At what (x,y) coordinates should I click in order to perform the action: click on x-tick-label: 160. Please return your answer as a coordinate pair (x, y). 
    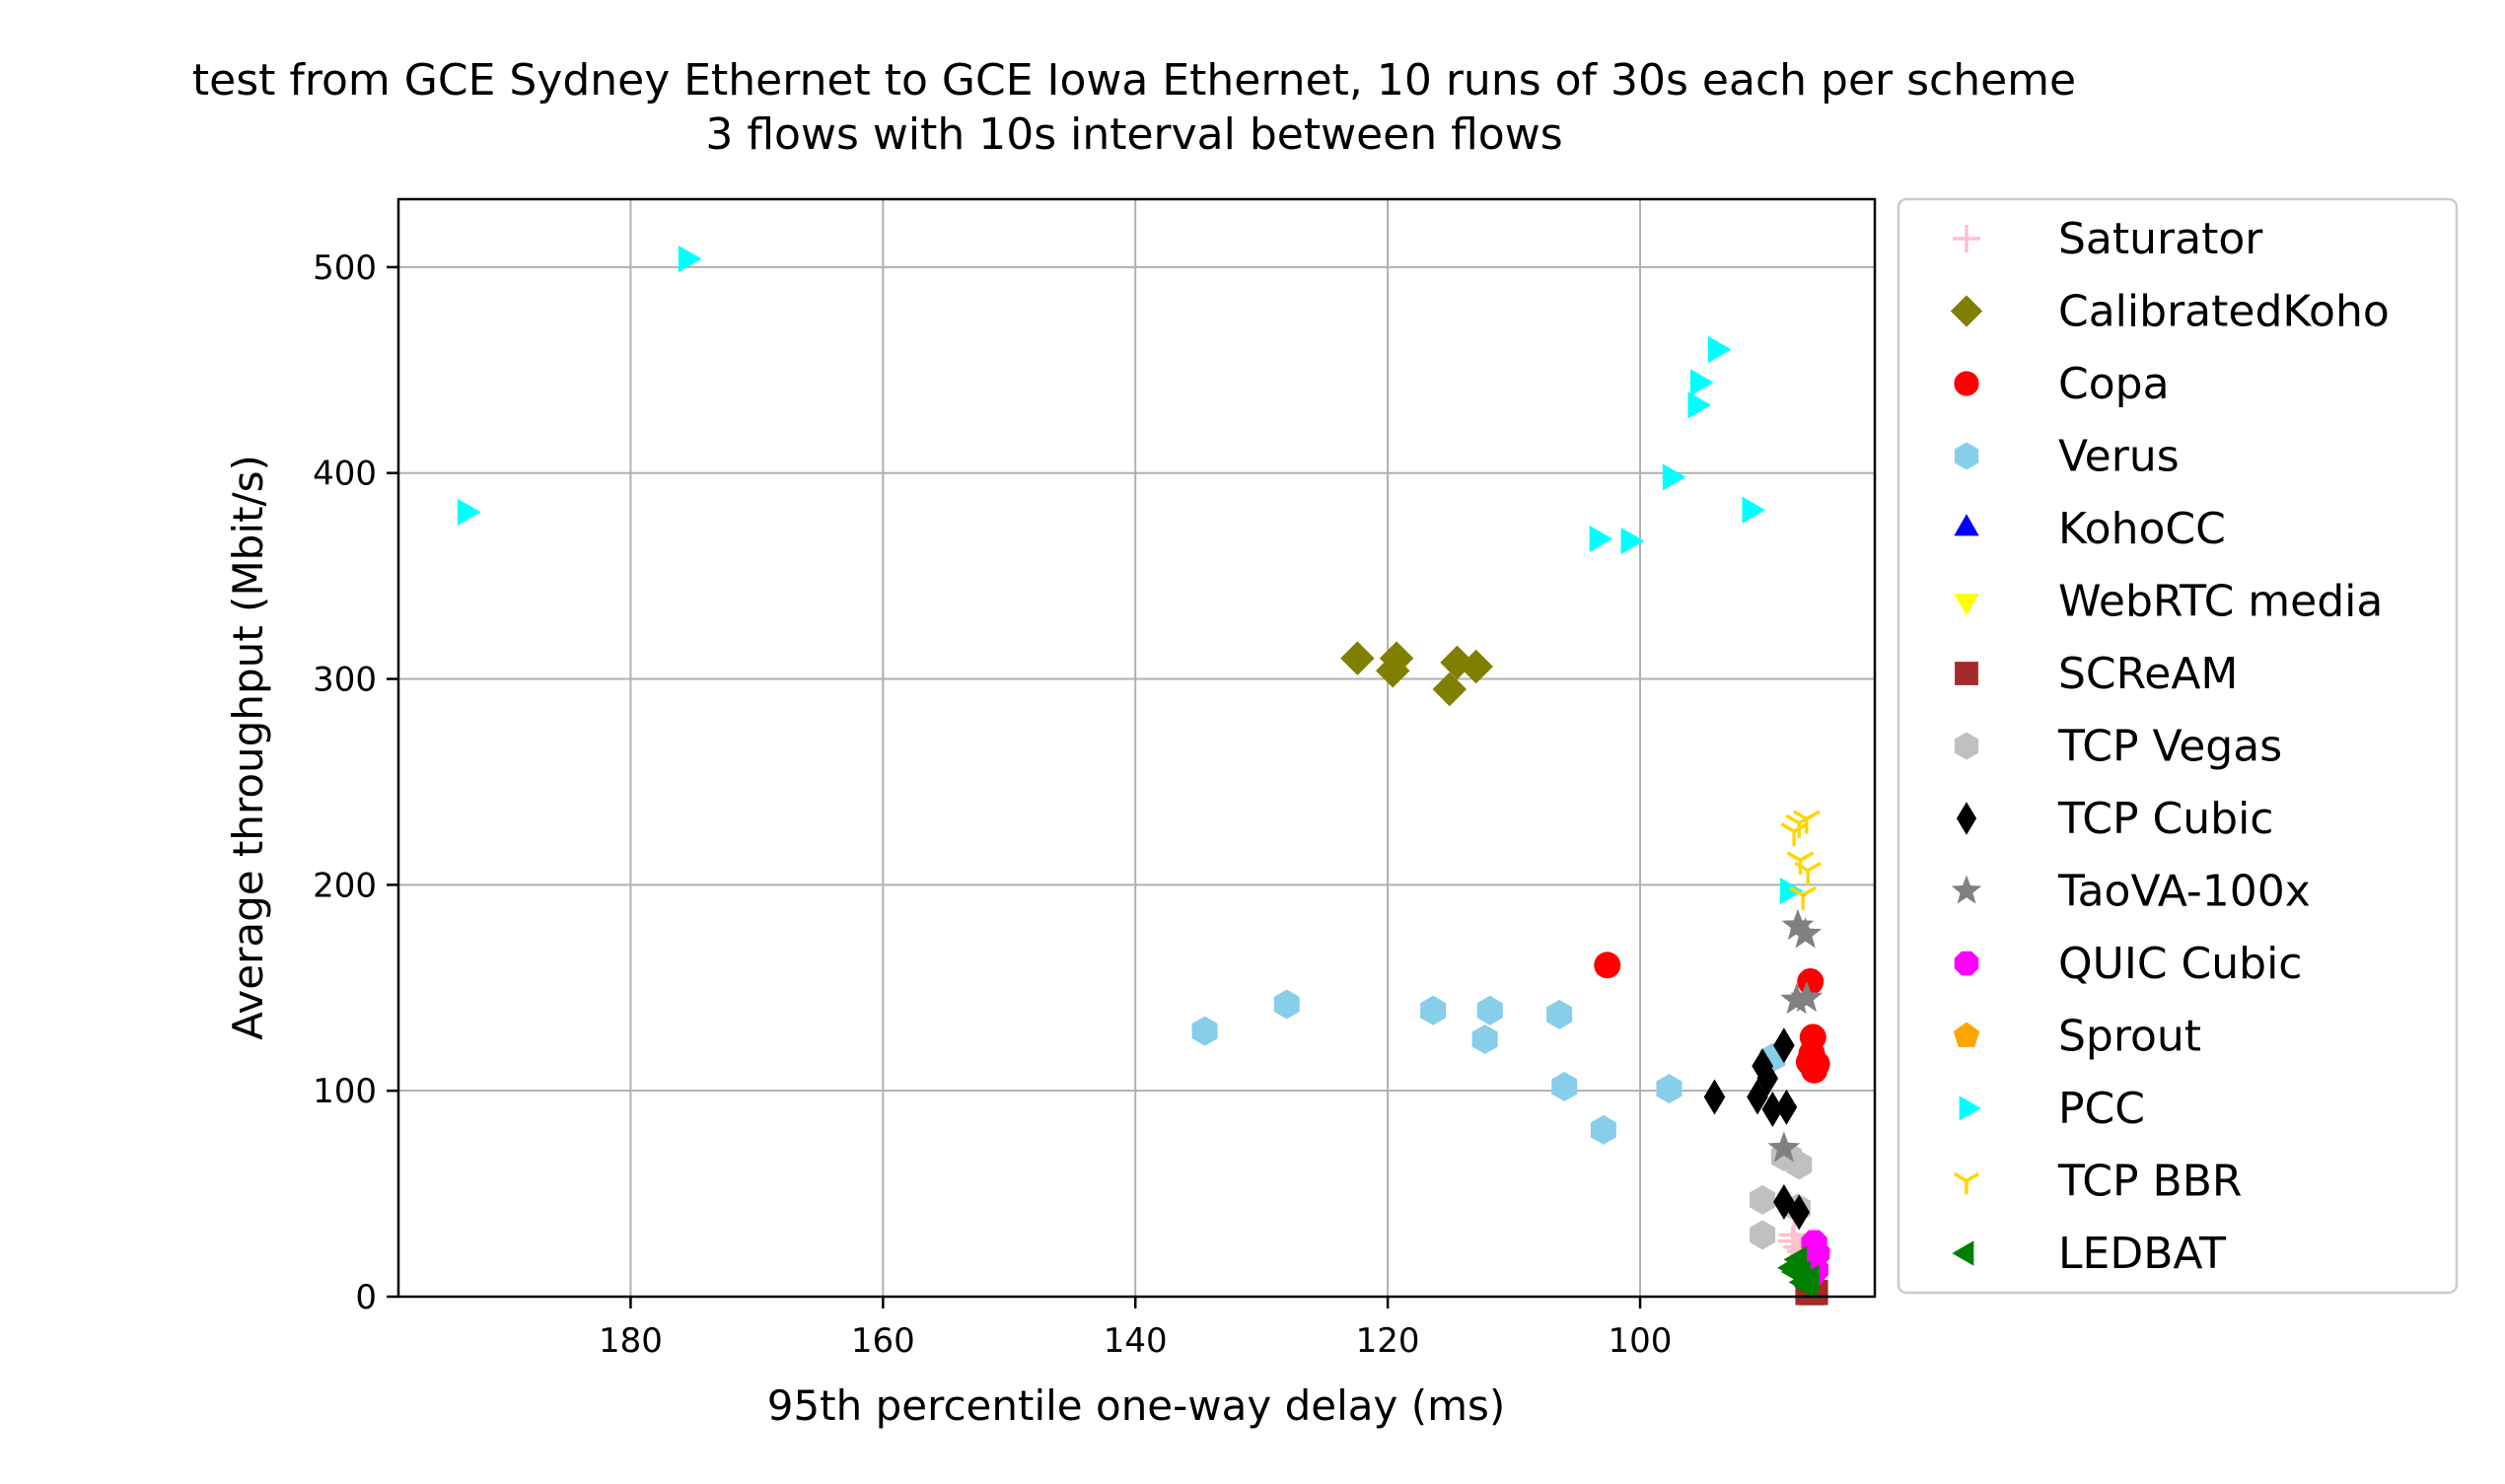
    Looking at the image, I should click on (883, 1341).